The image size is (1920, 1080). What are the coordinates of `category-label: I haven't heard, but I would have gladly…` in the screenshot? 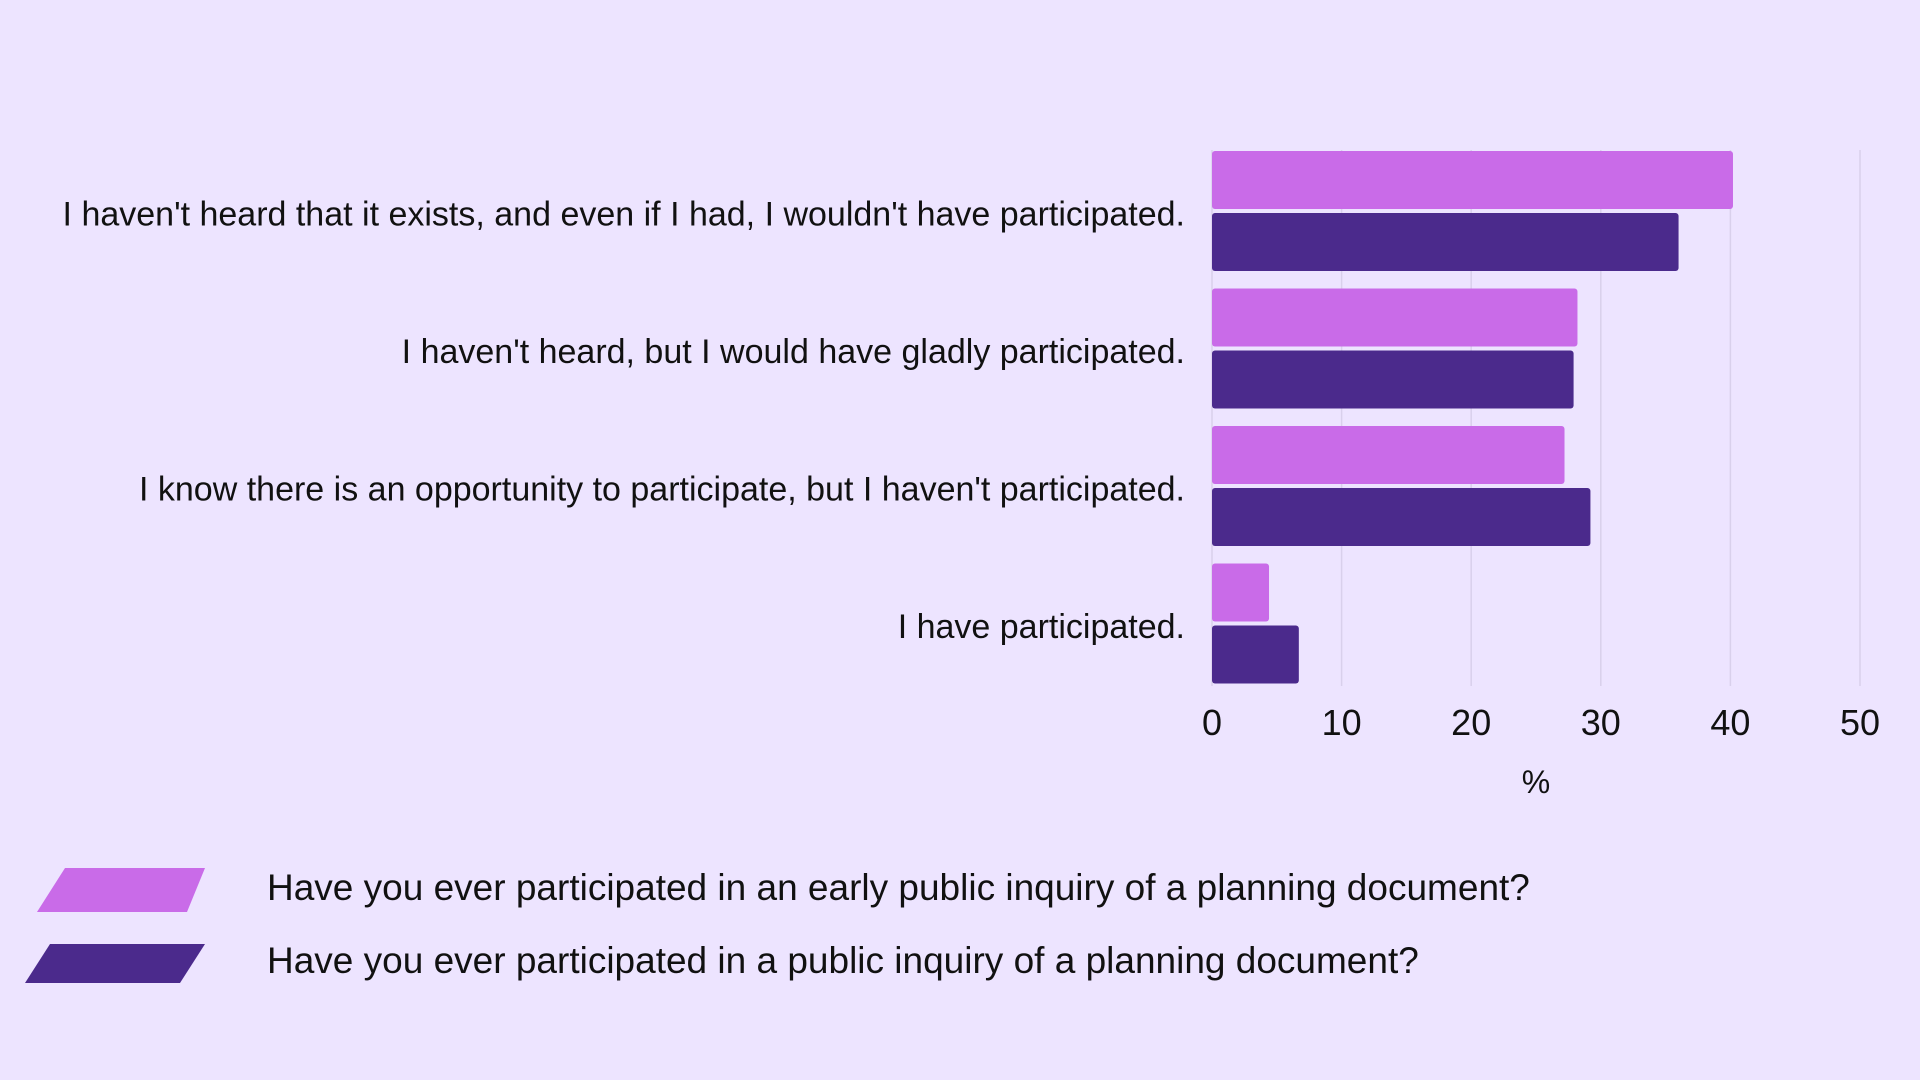 It's located at (793, 352).